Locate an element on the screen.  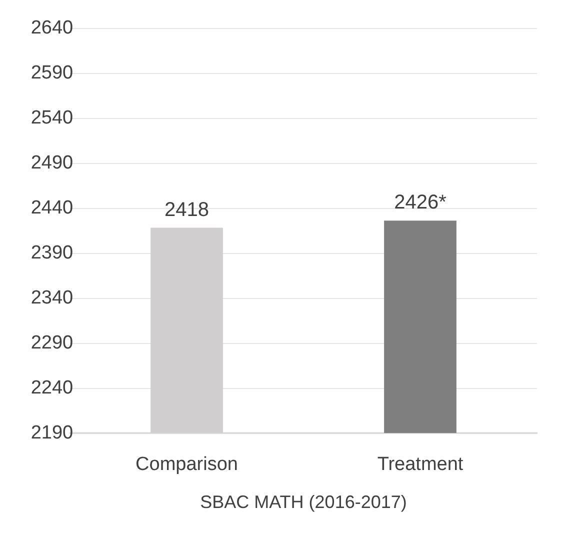
y-tick-label: 2290 is located at coordinates (52, 343).